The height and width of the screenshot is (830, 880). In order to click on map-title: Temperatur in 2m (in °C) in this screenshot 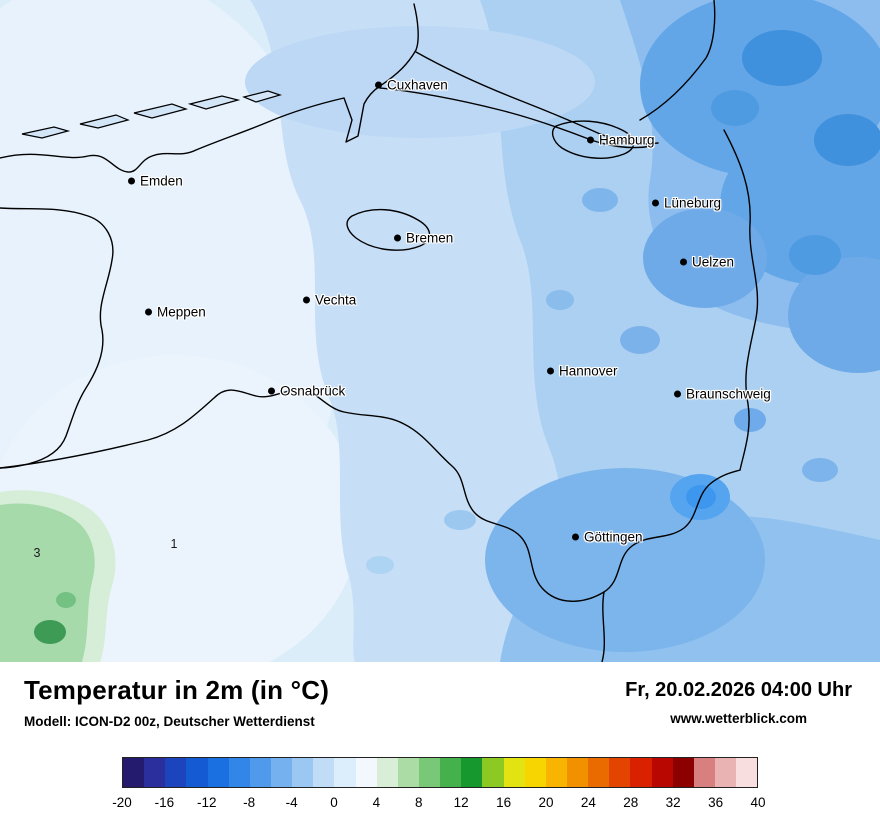, I will do `click(177, 690)`.